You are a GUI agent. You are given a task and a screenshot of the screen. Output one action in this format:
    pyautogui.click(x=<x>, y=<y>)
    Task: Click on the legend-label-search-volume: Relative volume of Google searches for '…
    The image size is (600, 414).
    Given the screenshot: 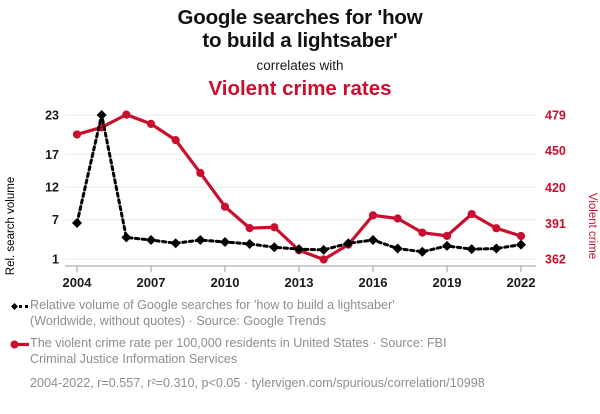 What is the action you would take?
    pyautogui.click(x=212, y=313)
    